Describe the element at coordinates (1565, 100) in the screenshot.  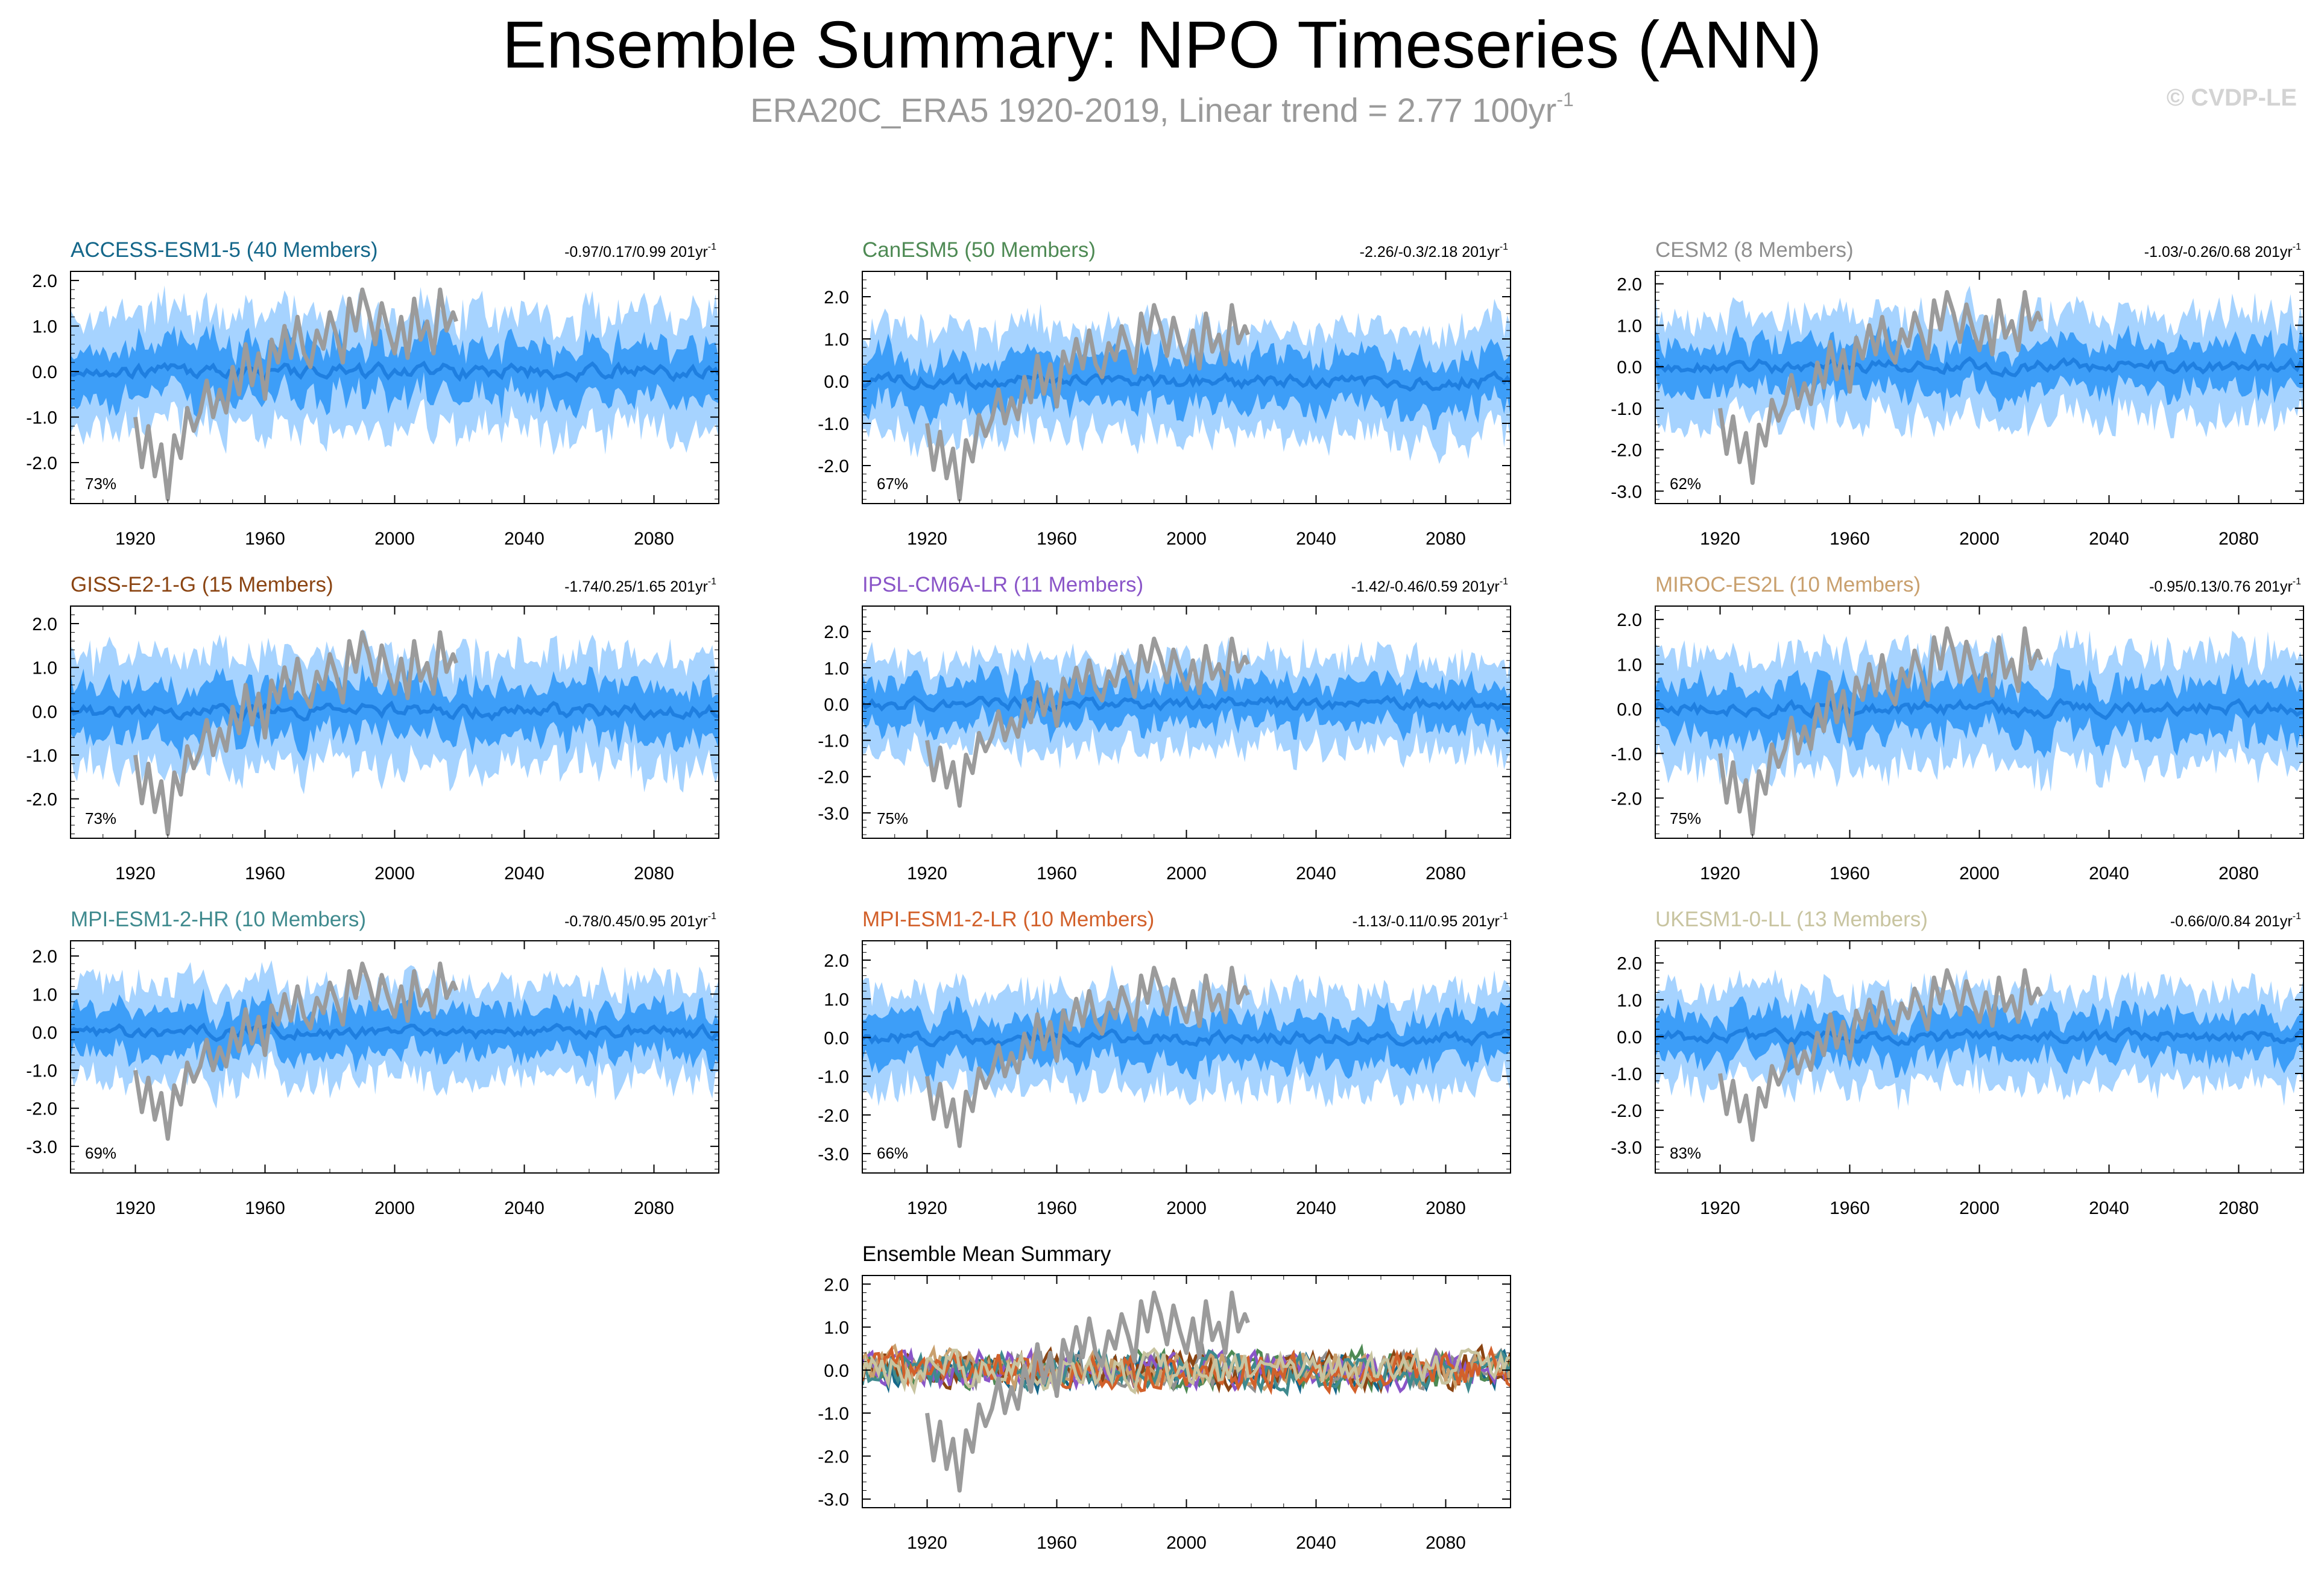
I see `subtitle-superscript: -1` at that location.